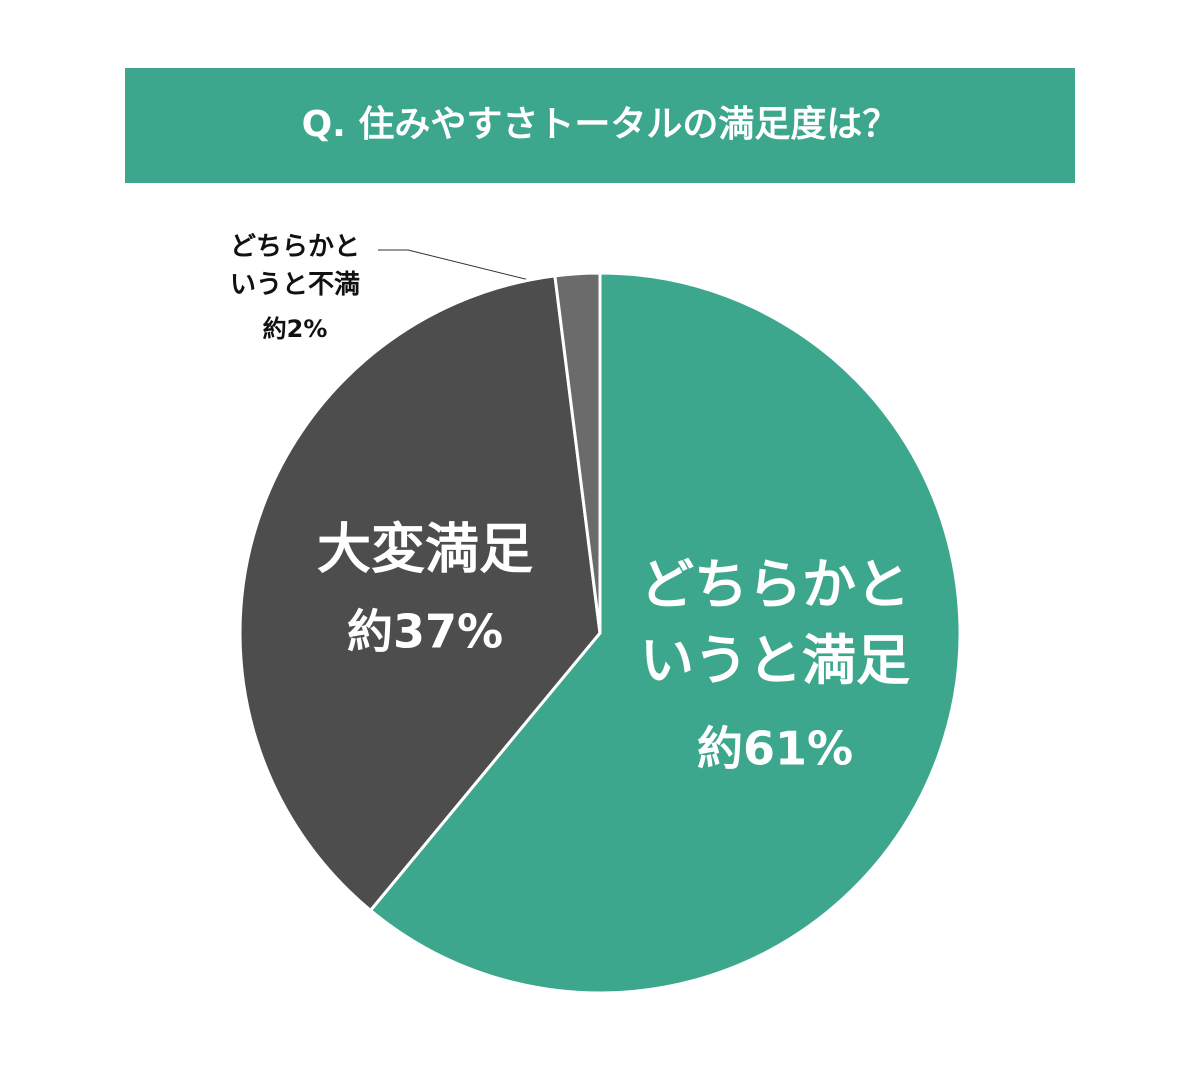 Image resolution: width=1200 pixels, height=1080 pixels. I want to click on slice-label: 大変満足, so click(425, 549).